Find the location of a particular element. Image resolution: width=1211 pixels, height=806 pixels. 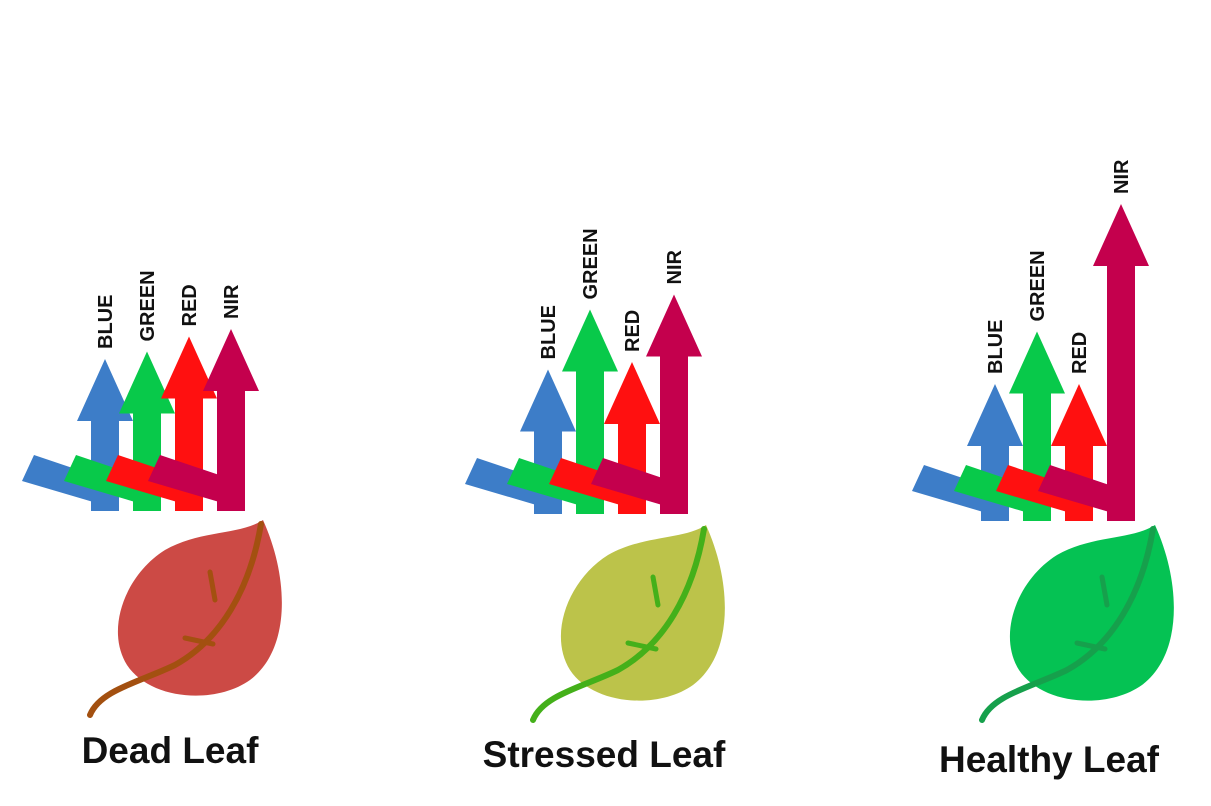

stressed-leaf-panel: BLUE GREEN RED NIR Stressed Leaf is located at coordinates (595, 501).